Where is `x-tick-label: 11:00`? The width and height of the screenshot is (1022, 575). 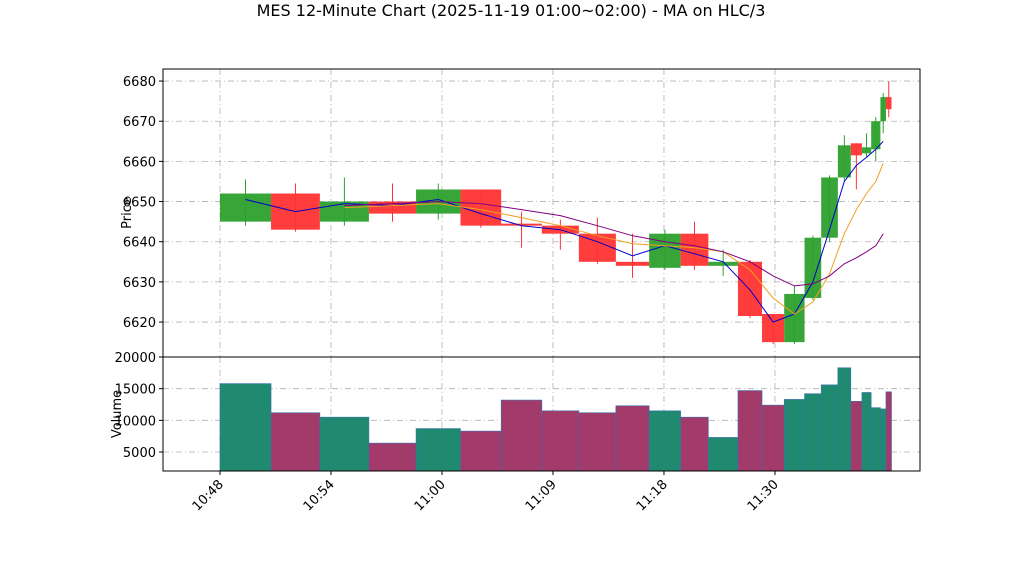 x-tick-label: 11:00 is located at coordinates (430, 495).